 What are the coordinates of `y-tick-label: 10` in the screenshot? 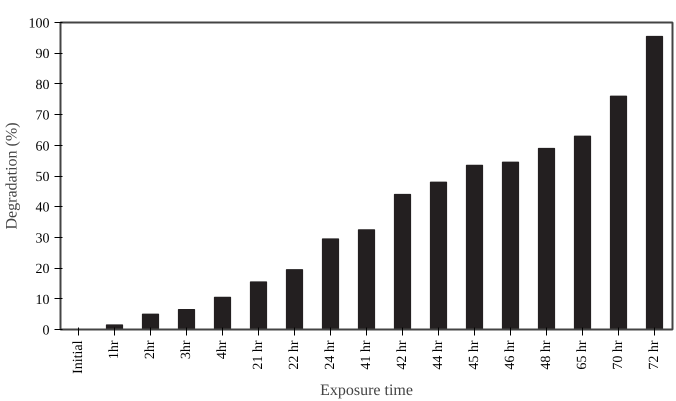 It's located at (43, 300).